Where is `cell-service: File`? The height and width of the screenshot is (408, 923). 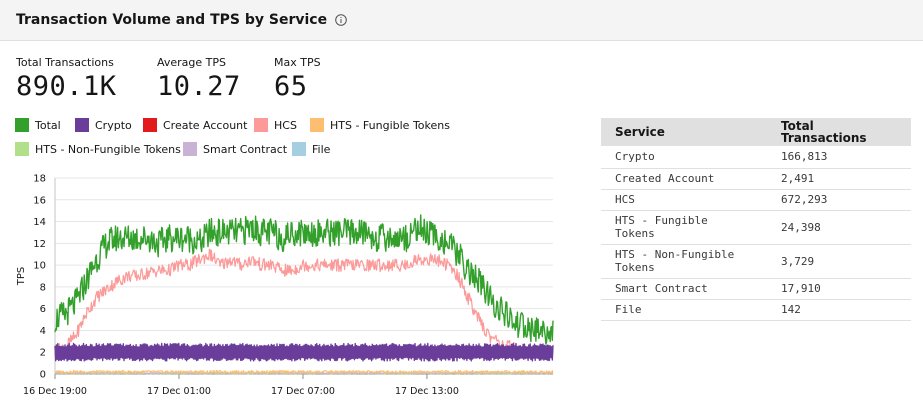
cell-service: File is located at coordinates (684, 310).